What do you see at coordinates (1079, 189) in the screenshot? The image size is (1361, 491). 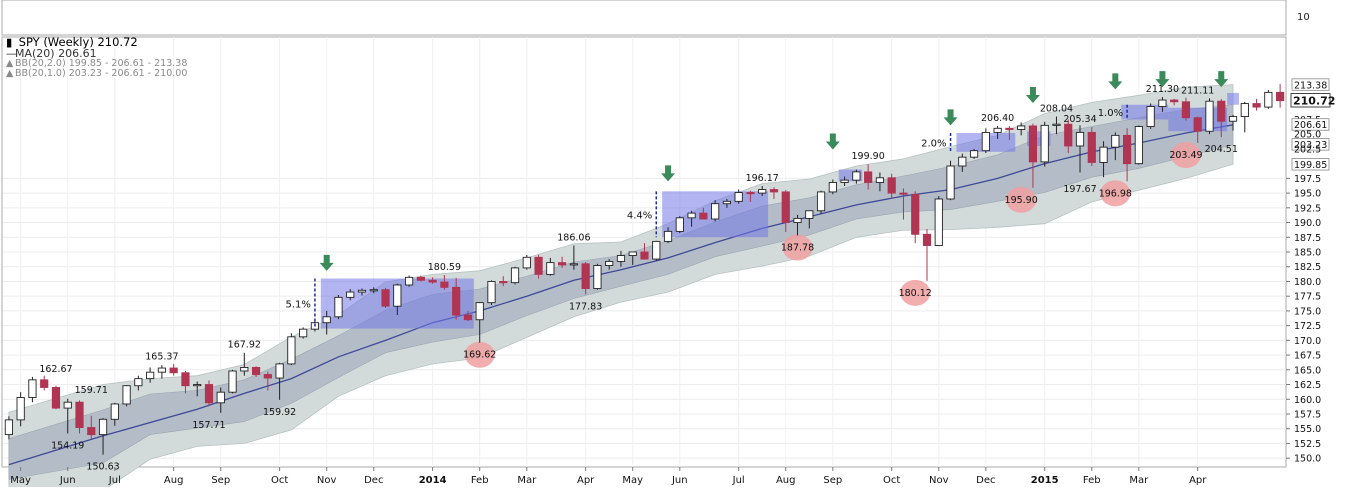 I see `price-annotation: 197.67` at bounding box center [1079, 189].